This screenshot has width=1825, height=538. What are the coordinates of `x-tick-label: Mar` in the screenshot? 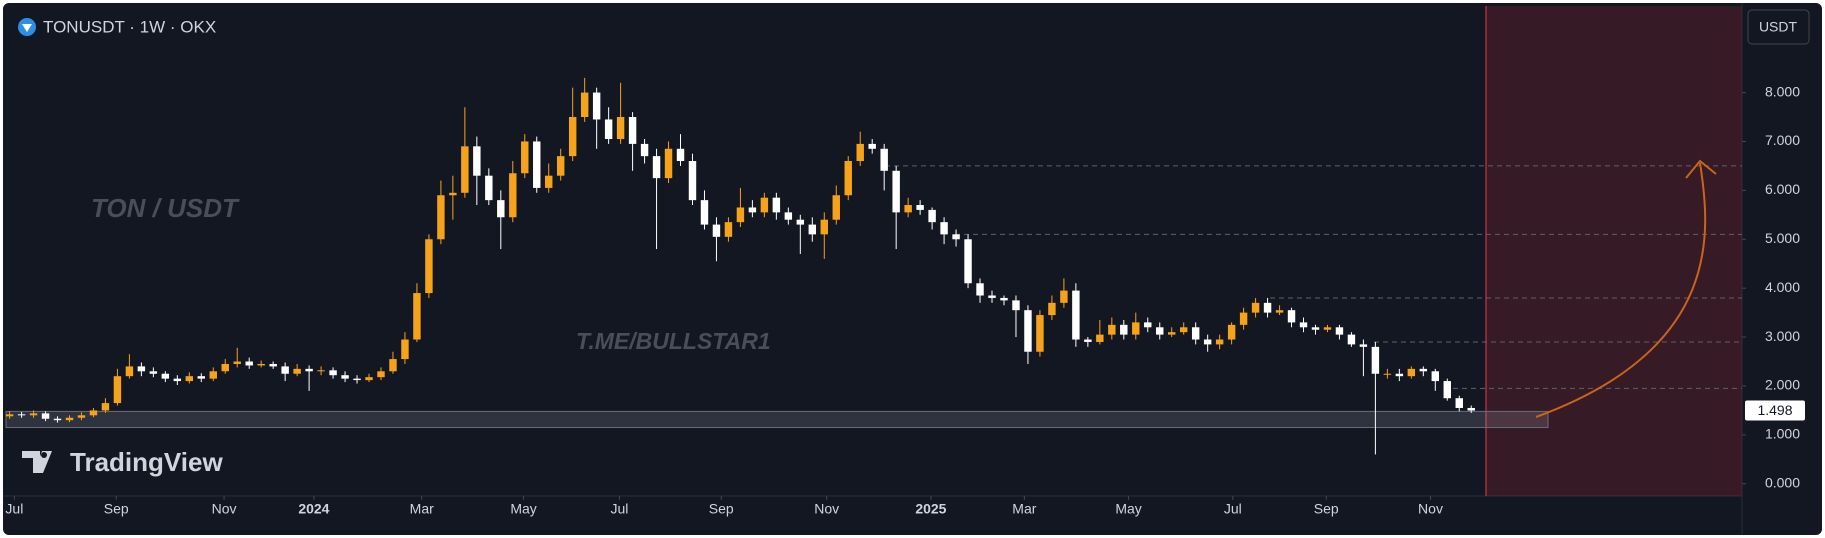 It's located at (422, 509).